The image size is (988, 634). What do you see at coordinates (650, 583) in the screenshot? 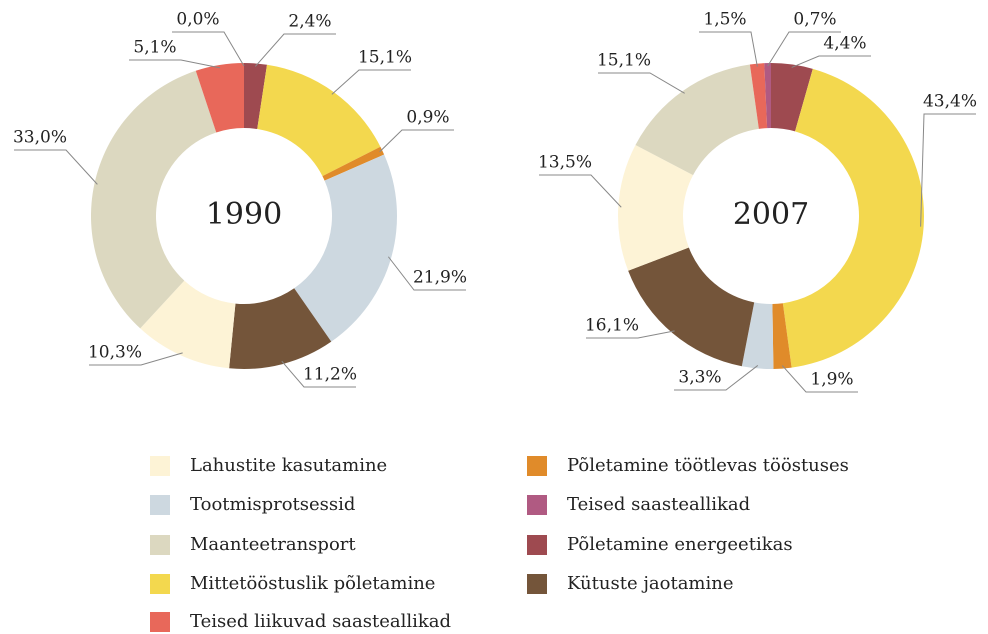
I see `legend-label: Kütuste jaotamine` at bounding box center [650, 583].